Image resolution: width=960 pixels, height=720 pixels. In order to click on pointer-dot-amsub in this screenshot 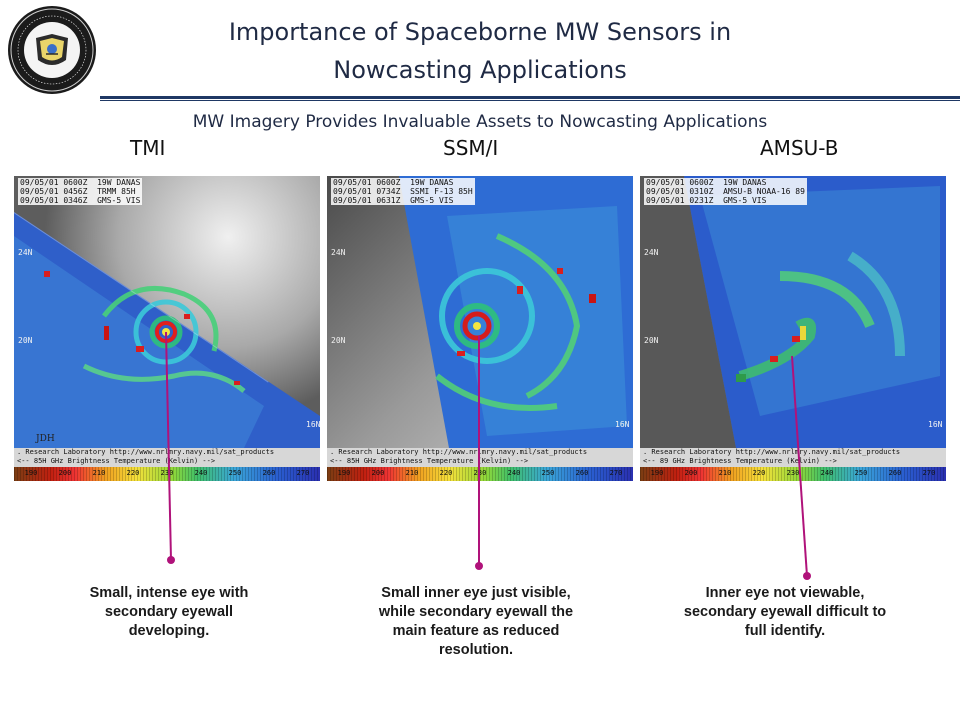, I will do `click(807, 576)`.